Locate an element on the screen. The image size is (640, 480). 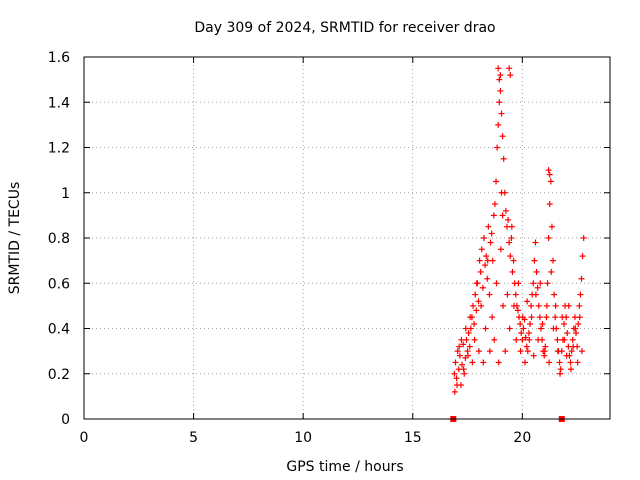
x-axis-label: GPS time / hours is located at coordinates (344, 467).